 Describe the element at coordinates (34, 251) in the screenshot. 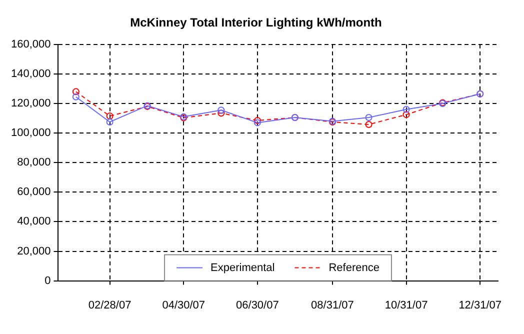

I see `y-tick-label: 20,000` at that location.